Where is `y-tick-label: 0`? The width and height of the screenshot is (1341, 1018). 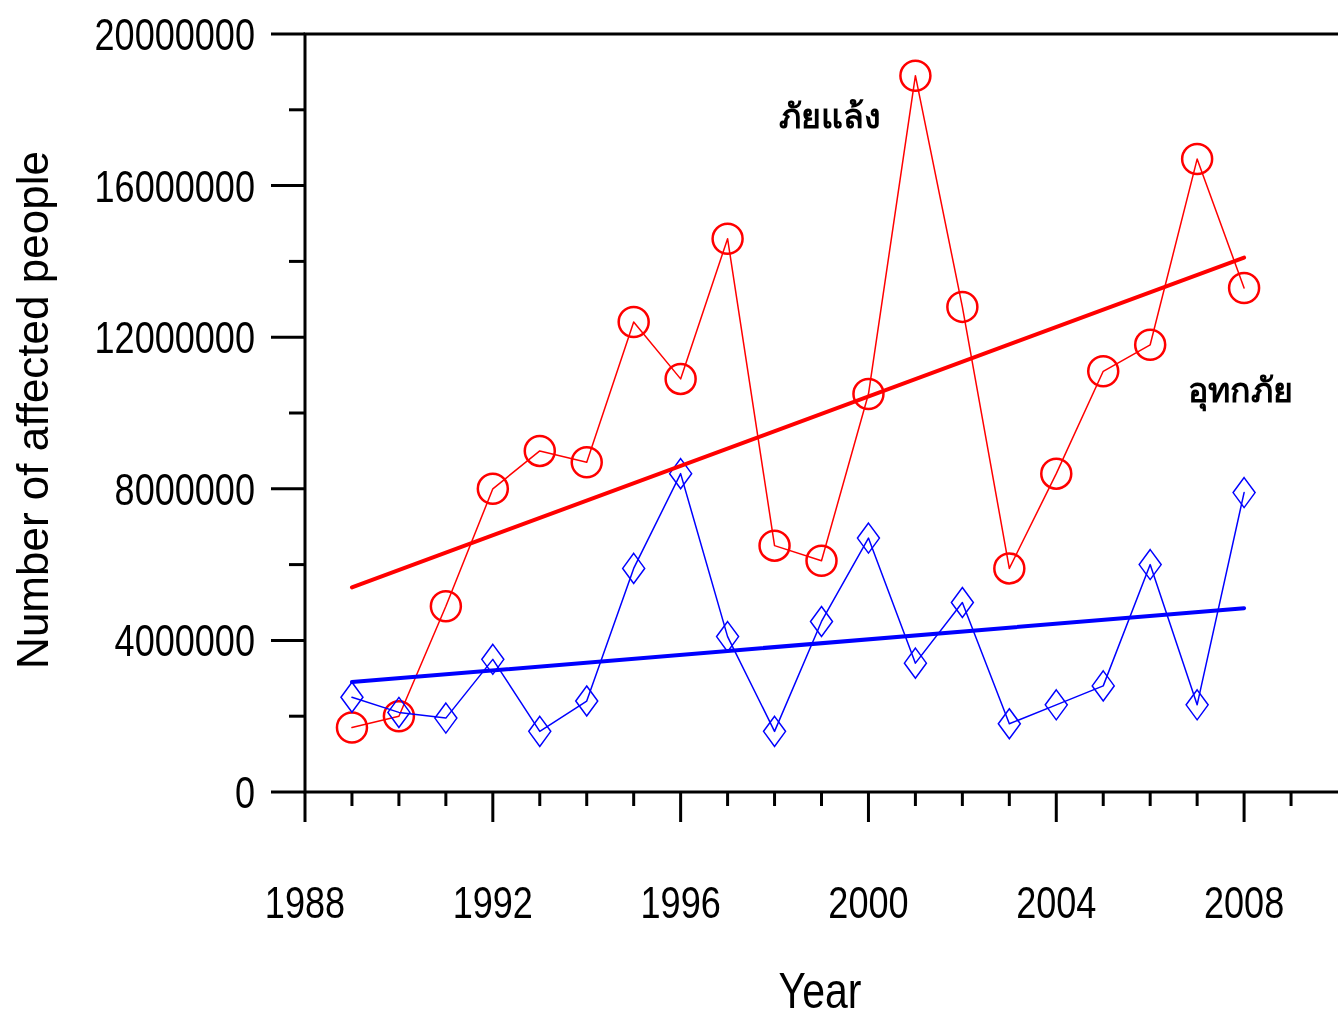
y-tick-label: 0 is located at coordinates (244, 793).